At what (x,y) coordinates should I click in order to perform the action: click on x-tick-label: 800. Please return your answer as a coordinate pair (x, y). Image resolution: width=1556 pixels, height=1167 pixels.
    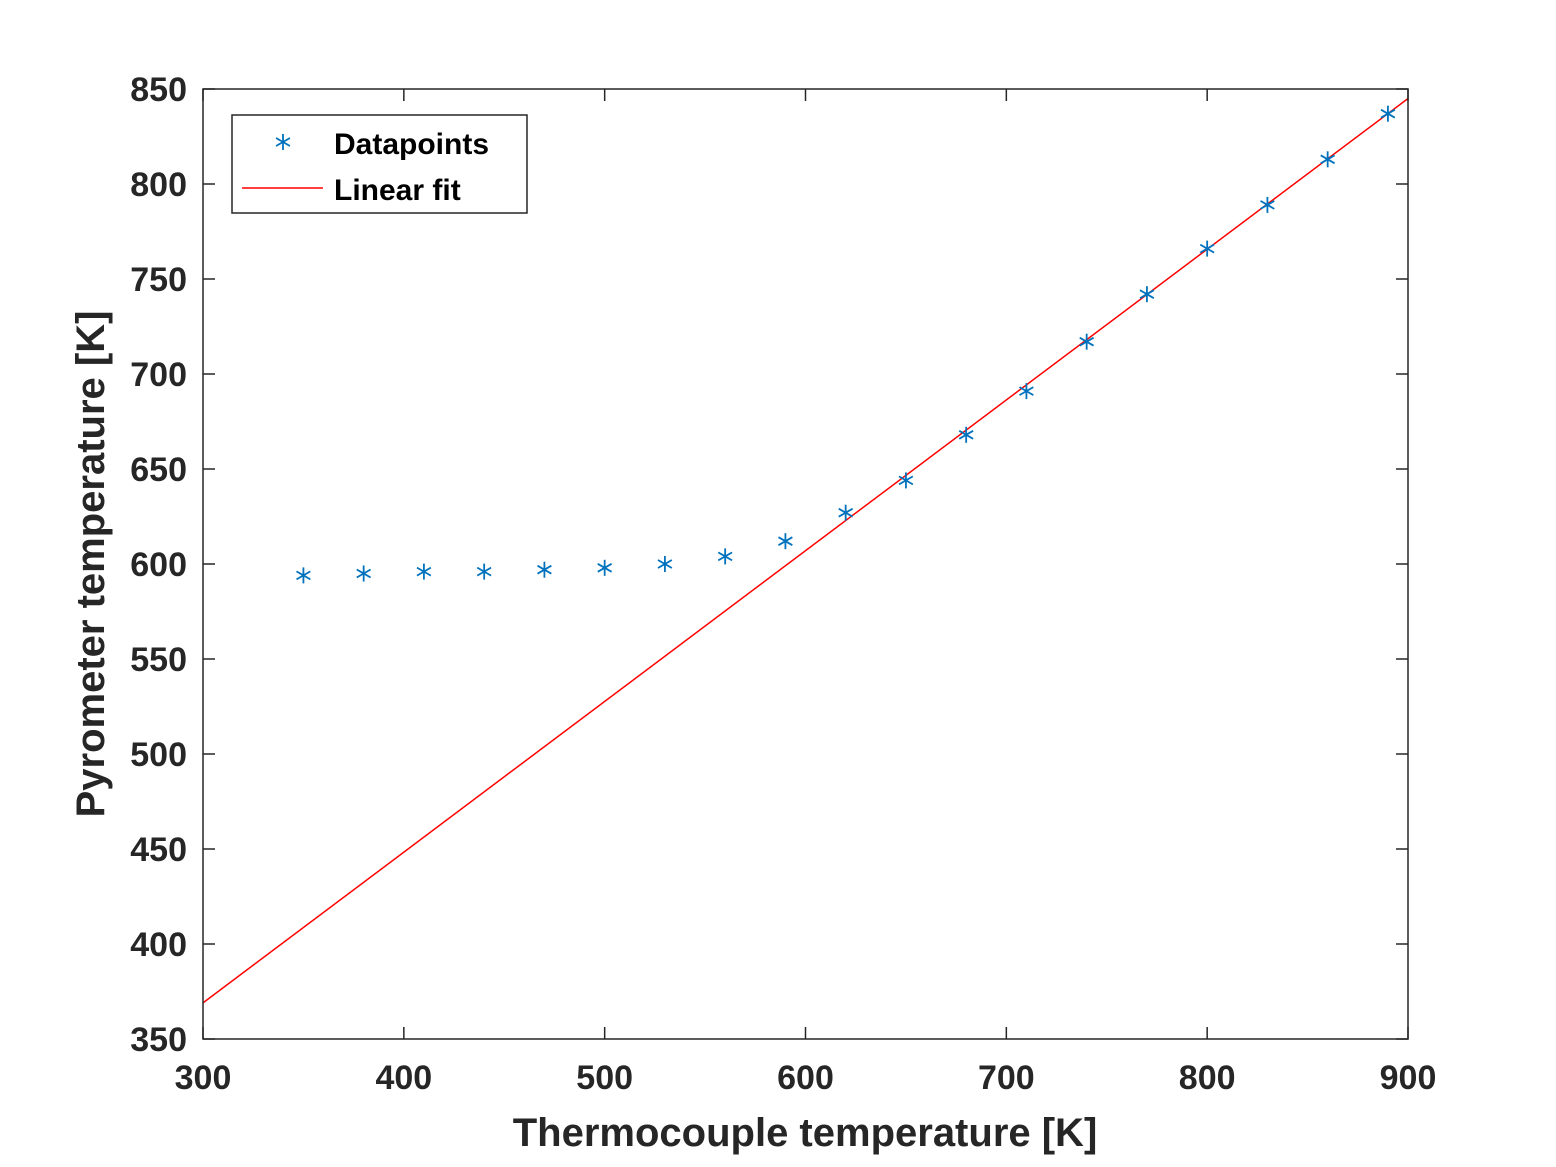
    Looking at the image, I should click on (1207, 1078).